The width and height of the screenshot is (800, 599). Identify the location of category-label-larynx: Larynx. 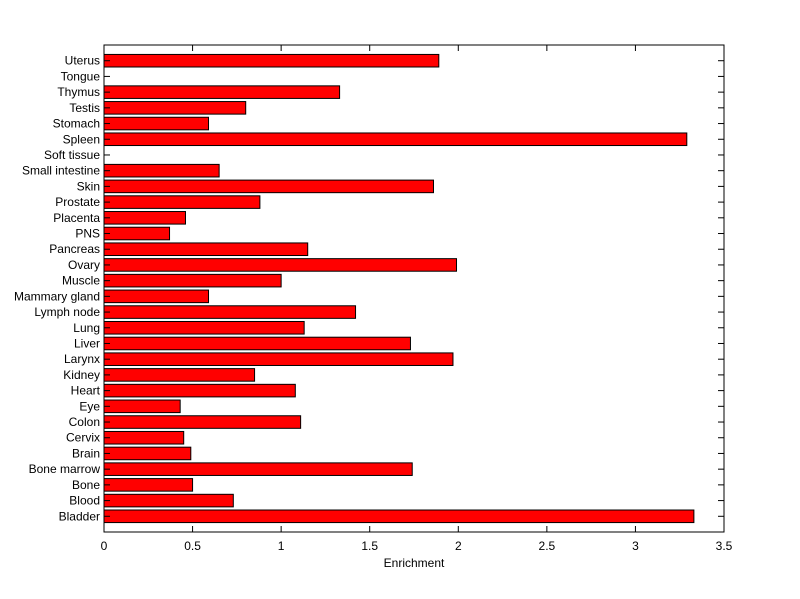
(82, 359).